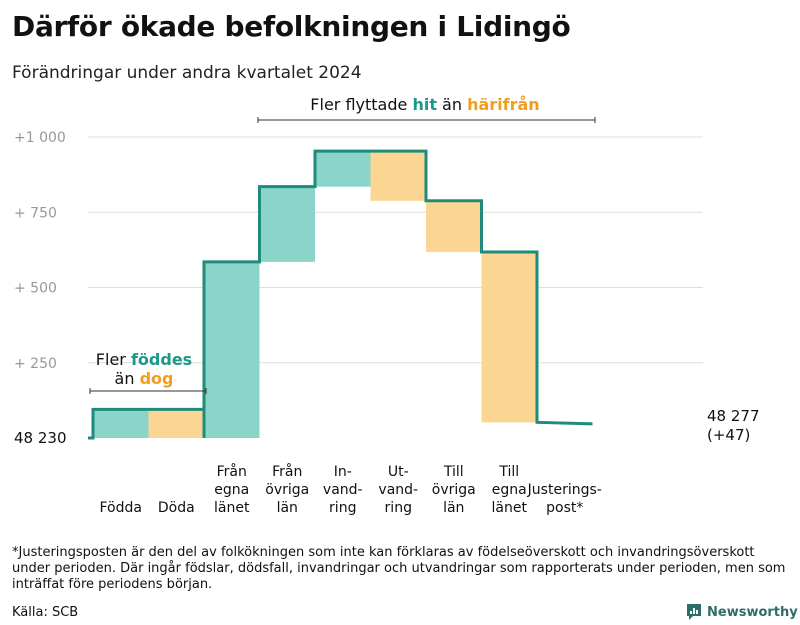 This screenshot has width=800, height=625. Describe the element at coordinates (35, 289) in the screenshot. I see `y-tick-label: + 500` at that location.